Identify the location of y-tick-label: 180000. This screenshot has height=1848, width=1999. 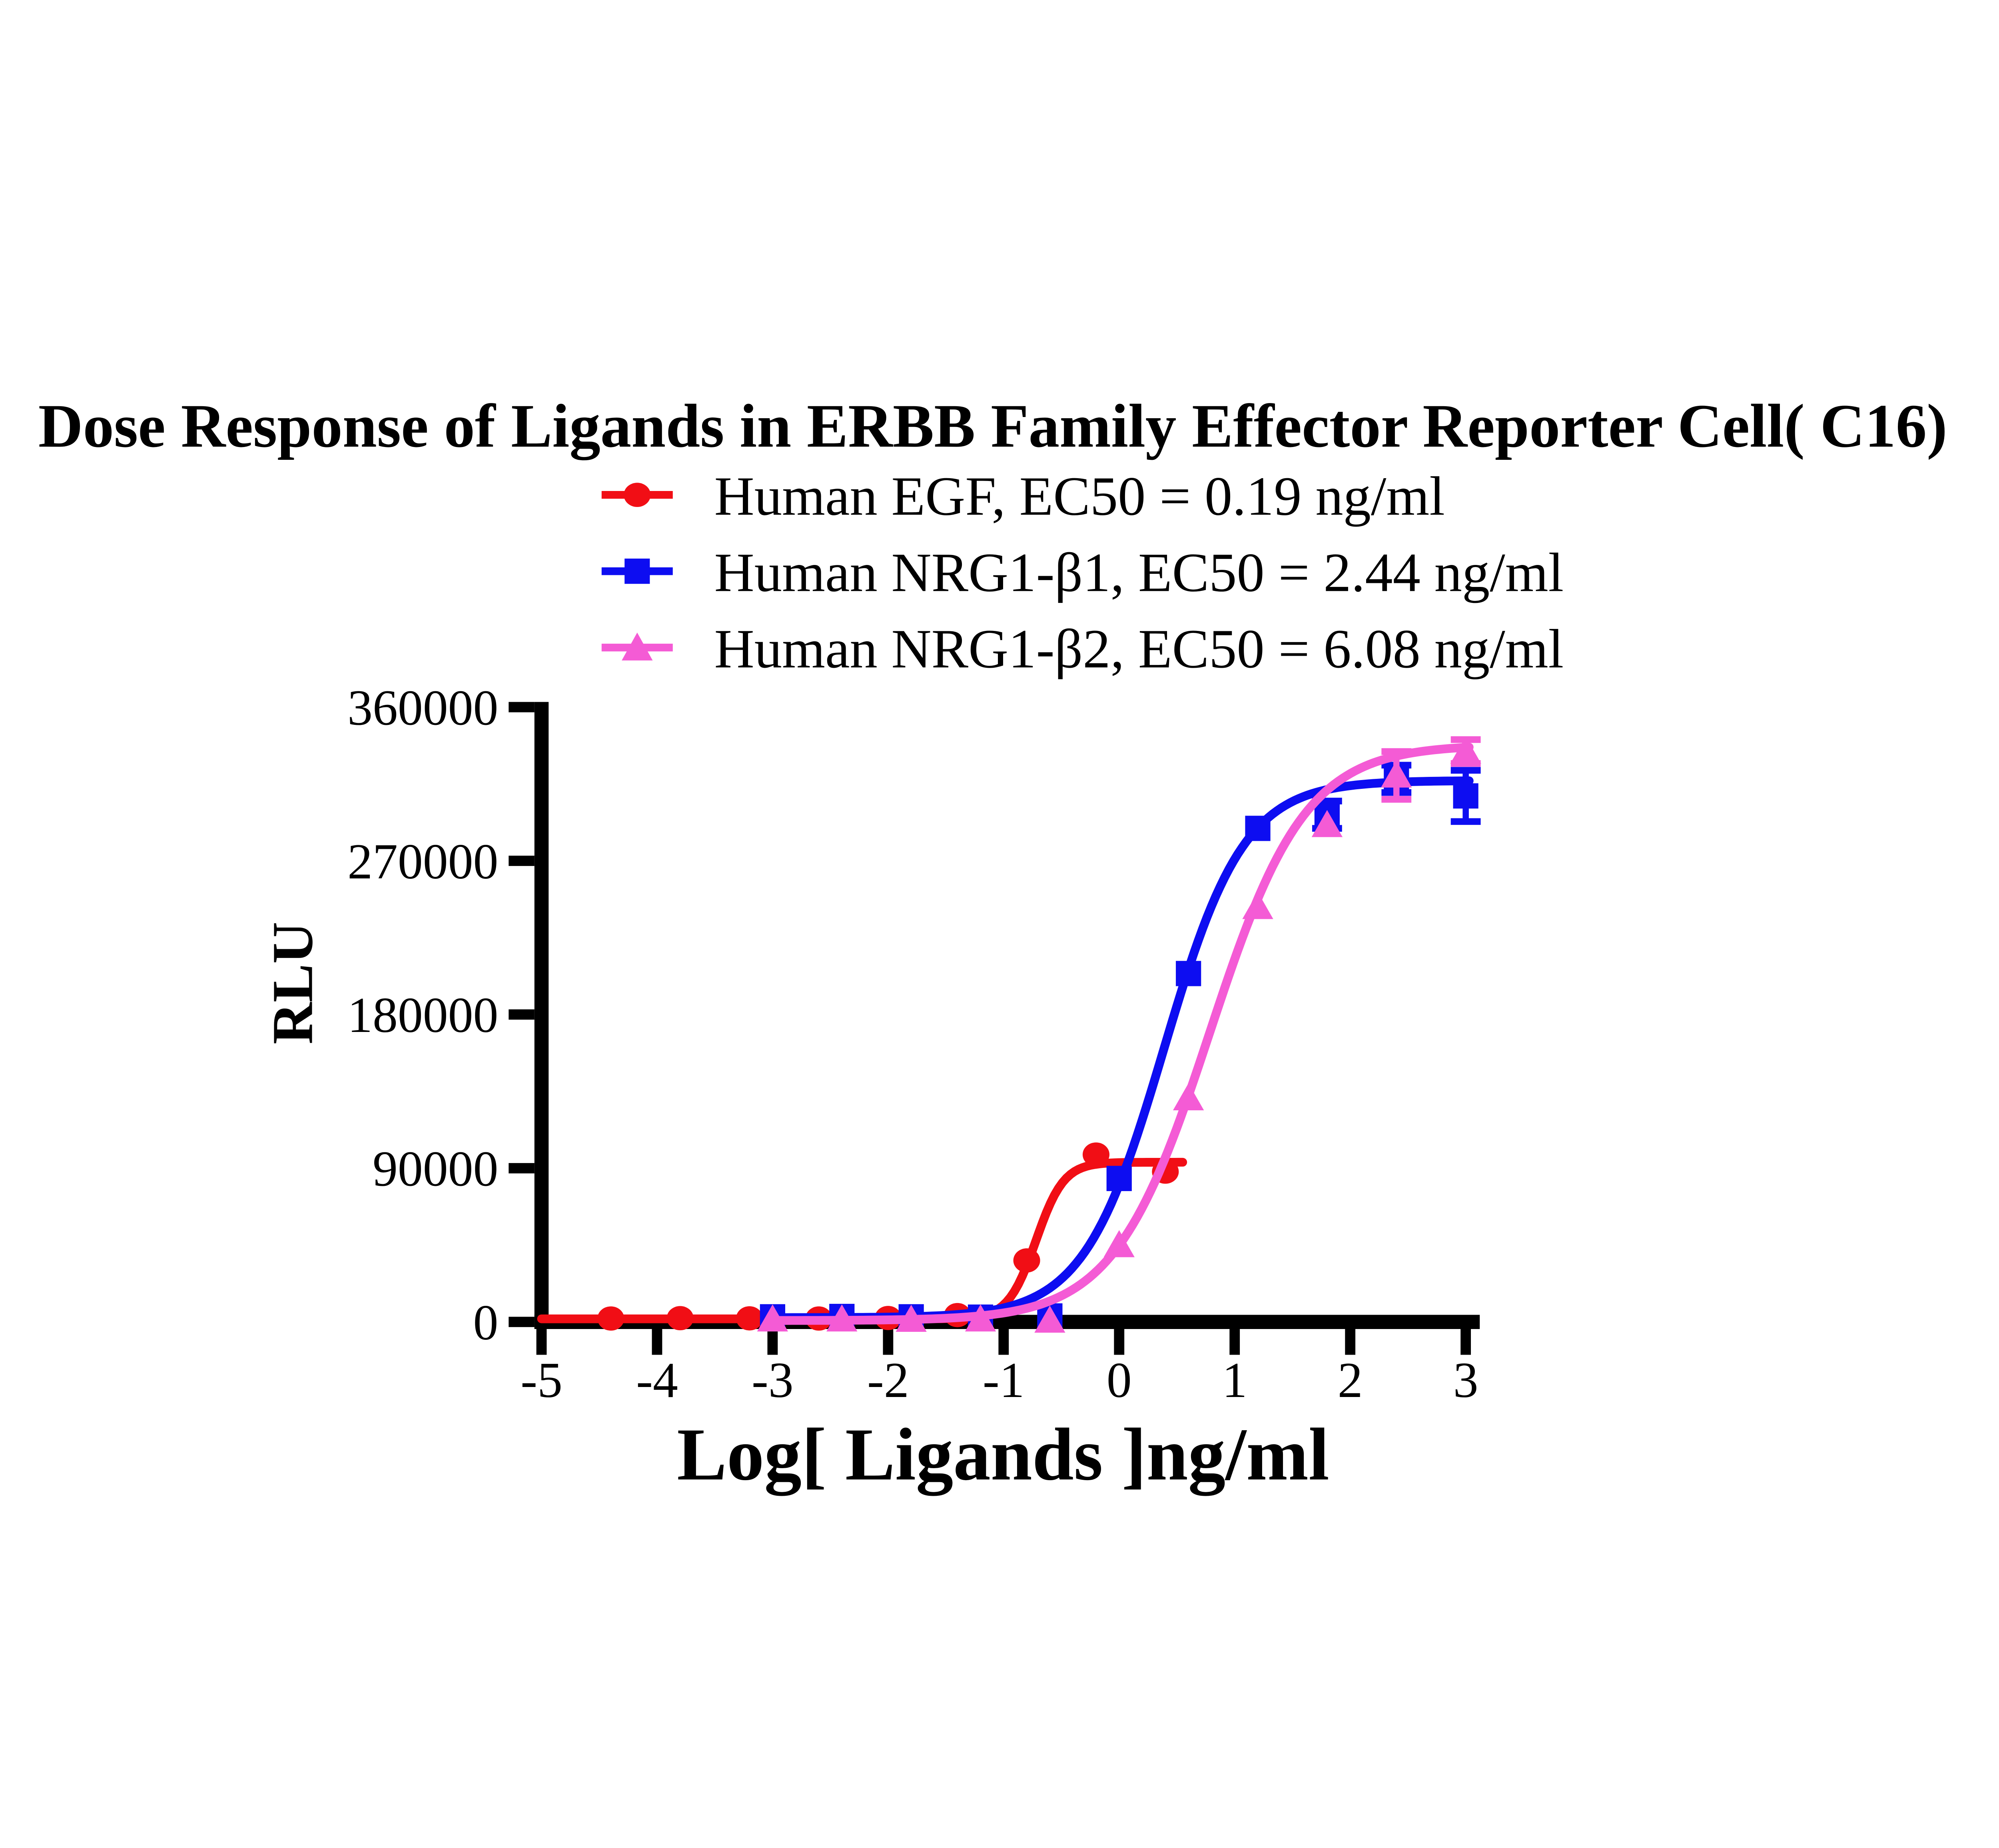
(422, 1015).